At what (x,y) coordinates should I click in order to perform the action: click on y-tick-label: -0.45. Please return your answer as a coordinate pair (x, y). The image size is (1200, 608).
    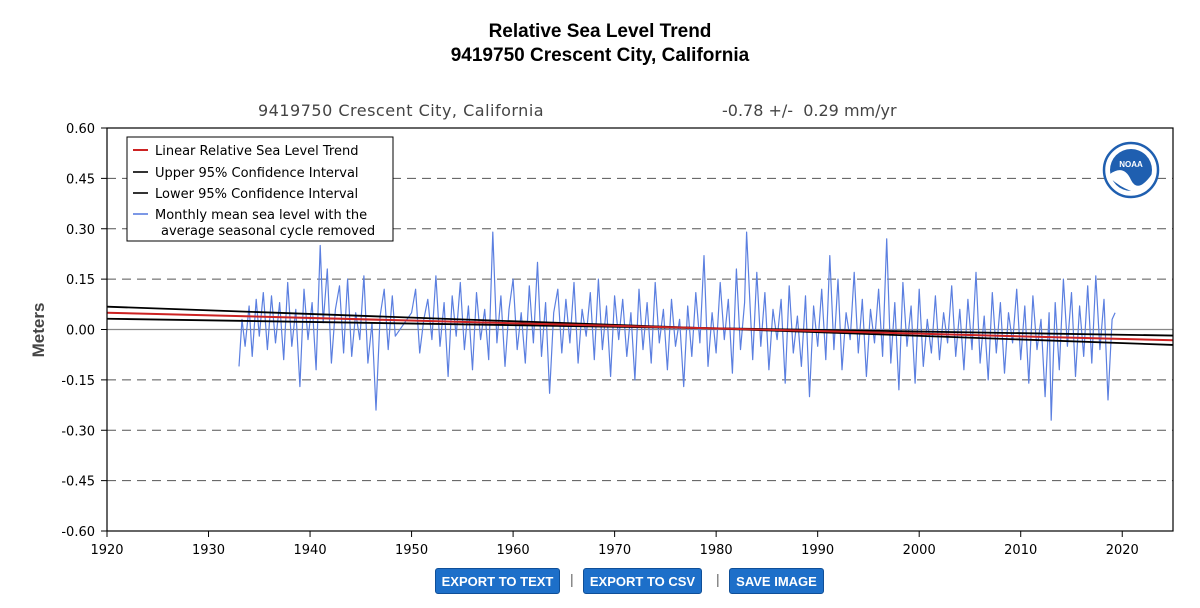
    Looking at the image, I should click on (78, 482).